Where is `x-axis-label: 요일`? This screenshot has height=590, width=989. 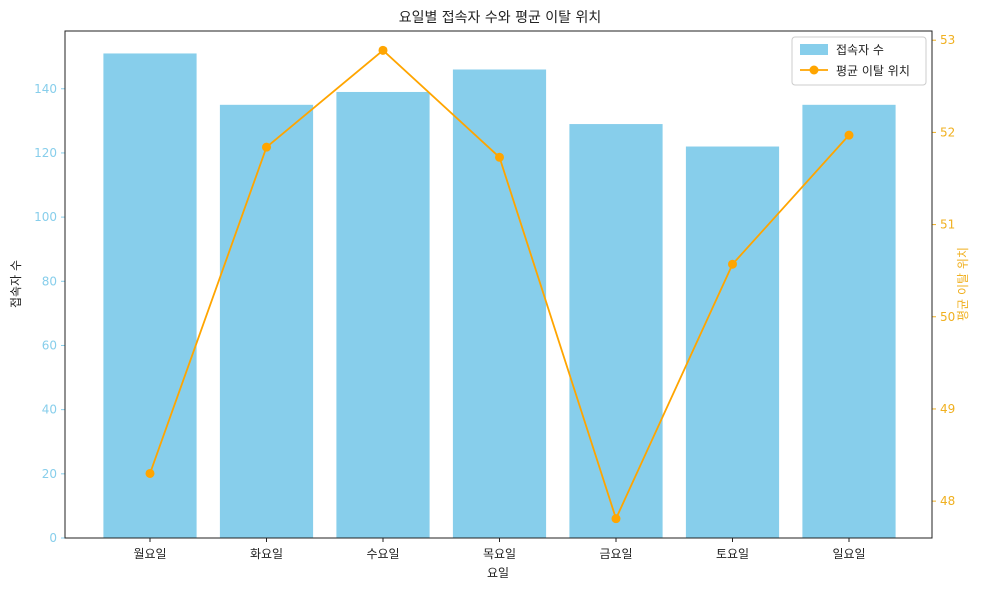
x-axis-label: 요일 is located at coordinates (498, 573).